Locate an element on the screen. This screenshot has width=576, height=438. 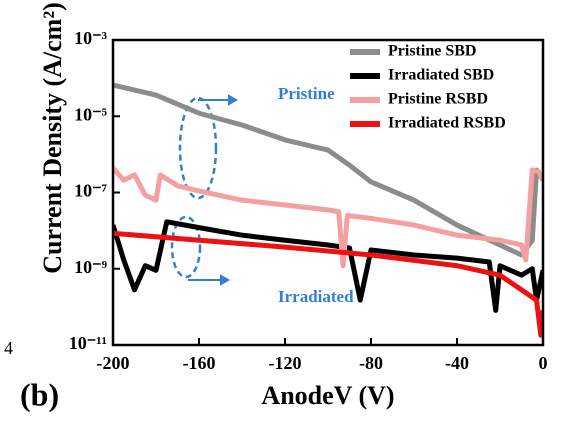
y-tick-label: 10⁻³ is located at coordinates (91, 38).